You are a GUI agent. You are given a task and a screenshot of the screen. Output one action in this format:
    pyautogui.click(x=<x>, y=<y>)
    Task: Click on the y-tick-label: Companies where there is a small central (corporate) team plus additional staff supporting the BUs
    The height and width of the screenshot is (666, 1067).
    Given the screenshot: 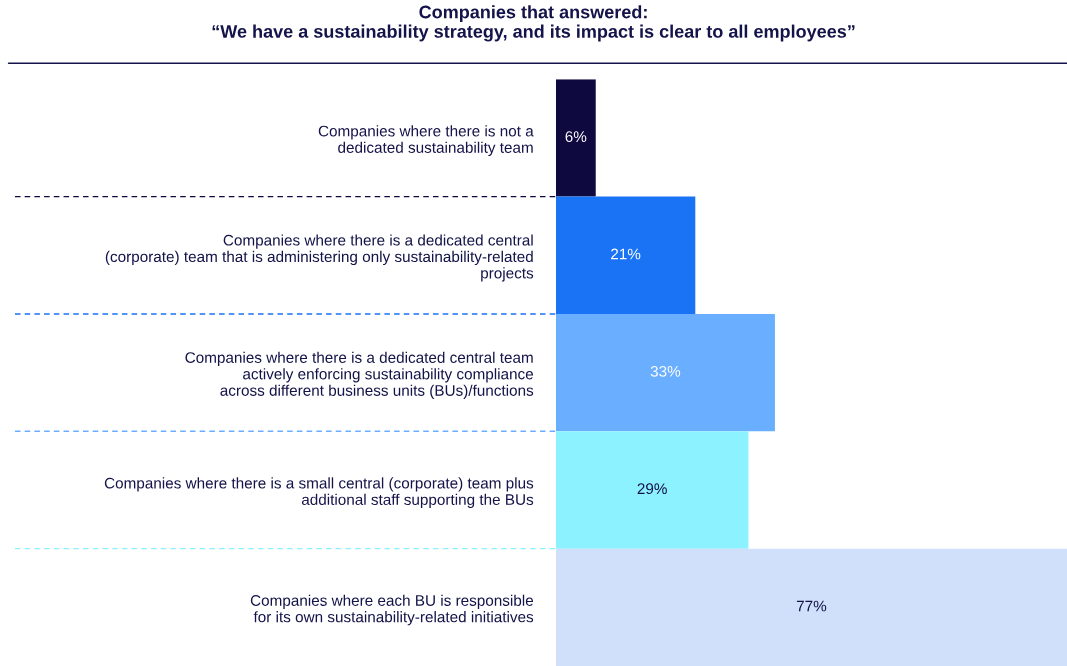 What is the action you would take?
    pyautogui.click(x=319, y=493)
    